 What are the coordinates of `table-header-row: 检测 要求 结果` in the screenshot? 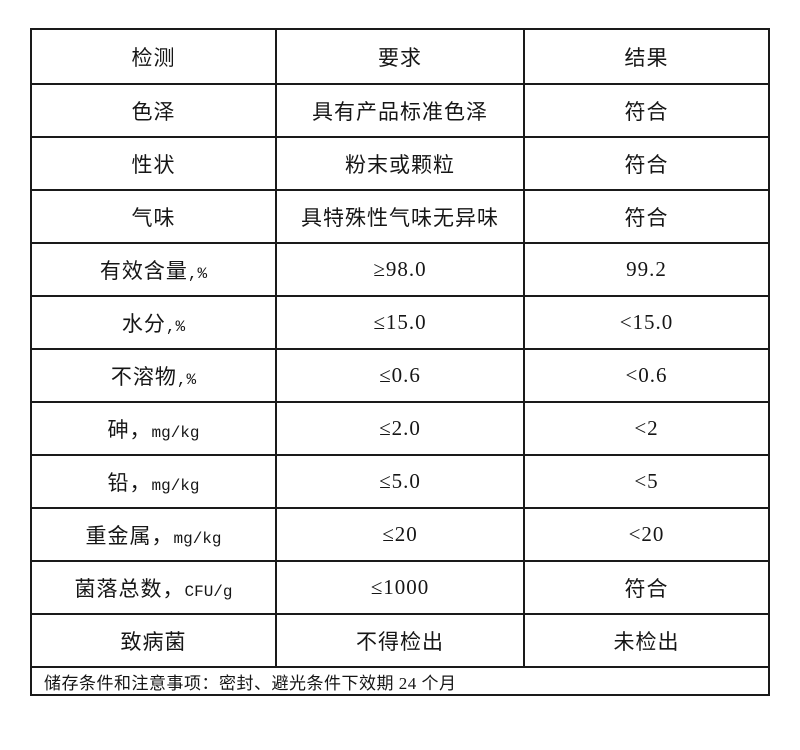 It's located at (400, 56).